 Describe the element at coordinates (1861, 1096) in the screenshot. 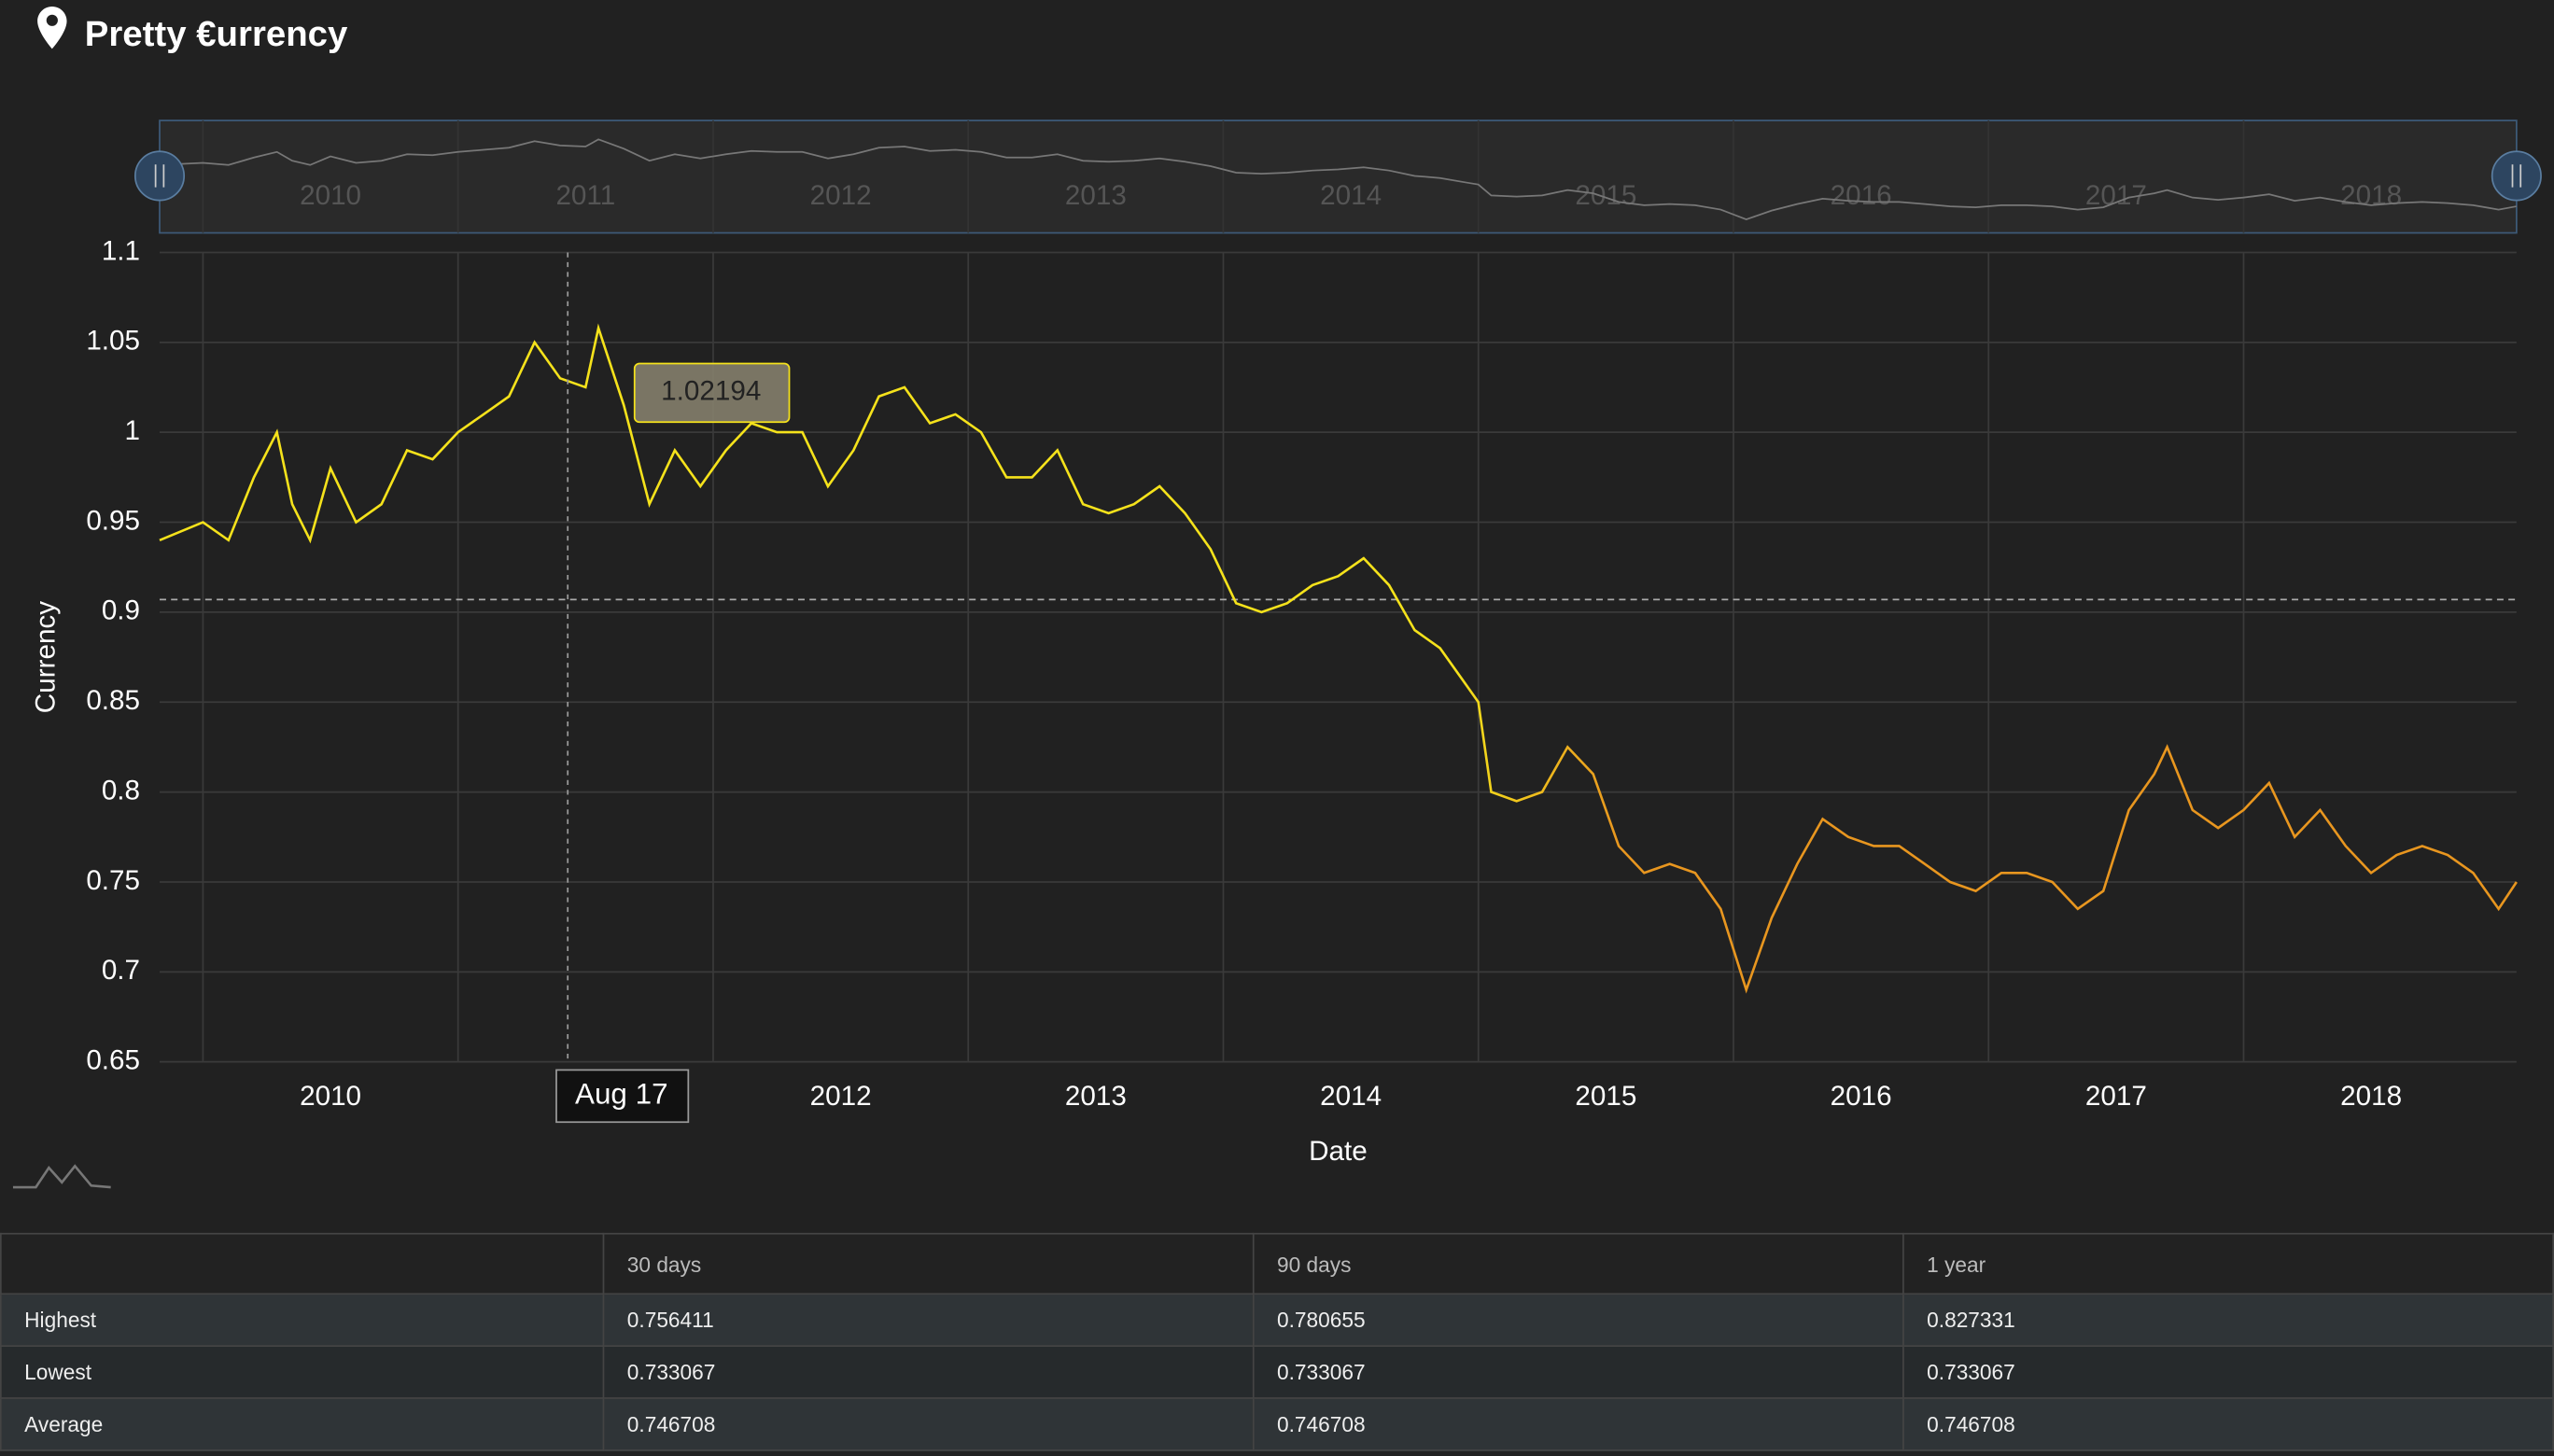

I see `x-tick-label: 2016` at that location.